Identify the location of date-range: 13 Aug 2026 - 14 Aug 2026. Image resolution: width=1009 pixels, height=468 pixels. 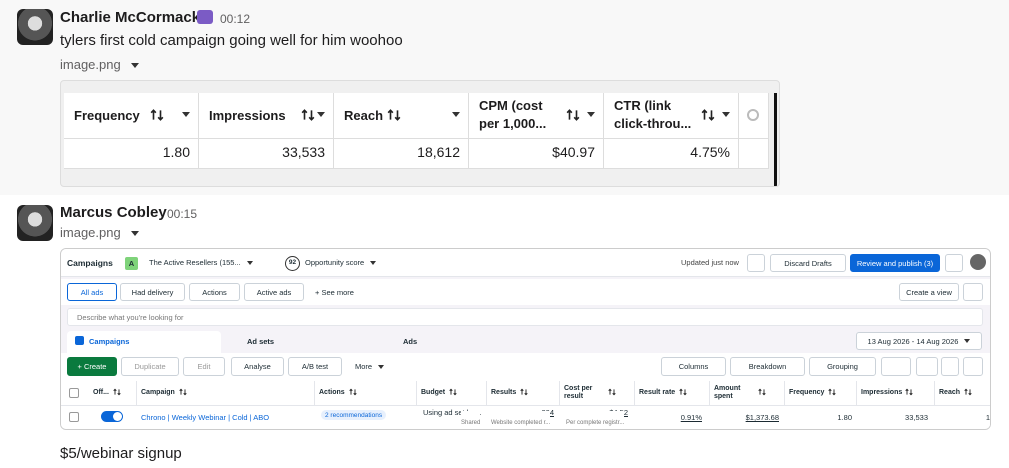
(913, 341).